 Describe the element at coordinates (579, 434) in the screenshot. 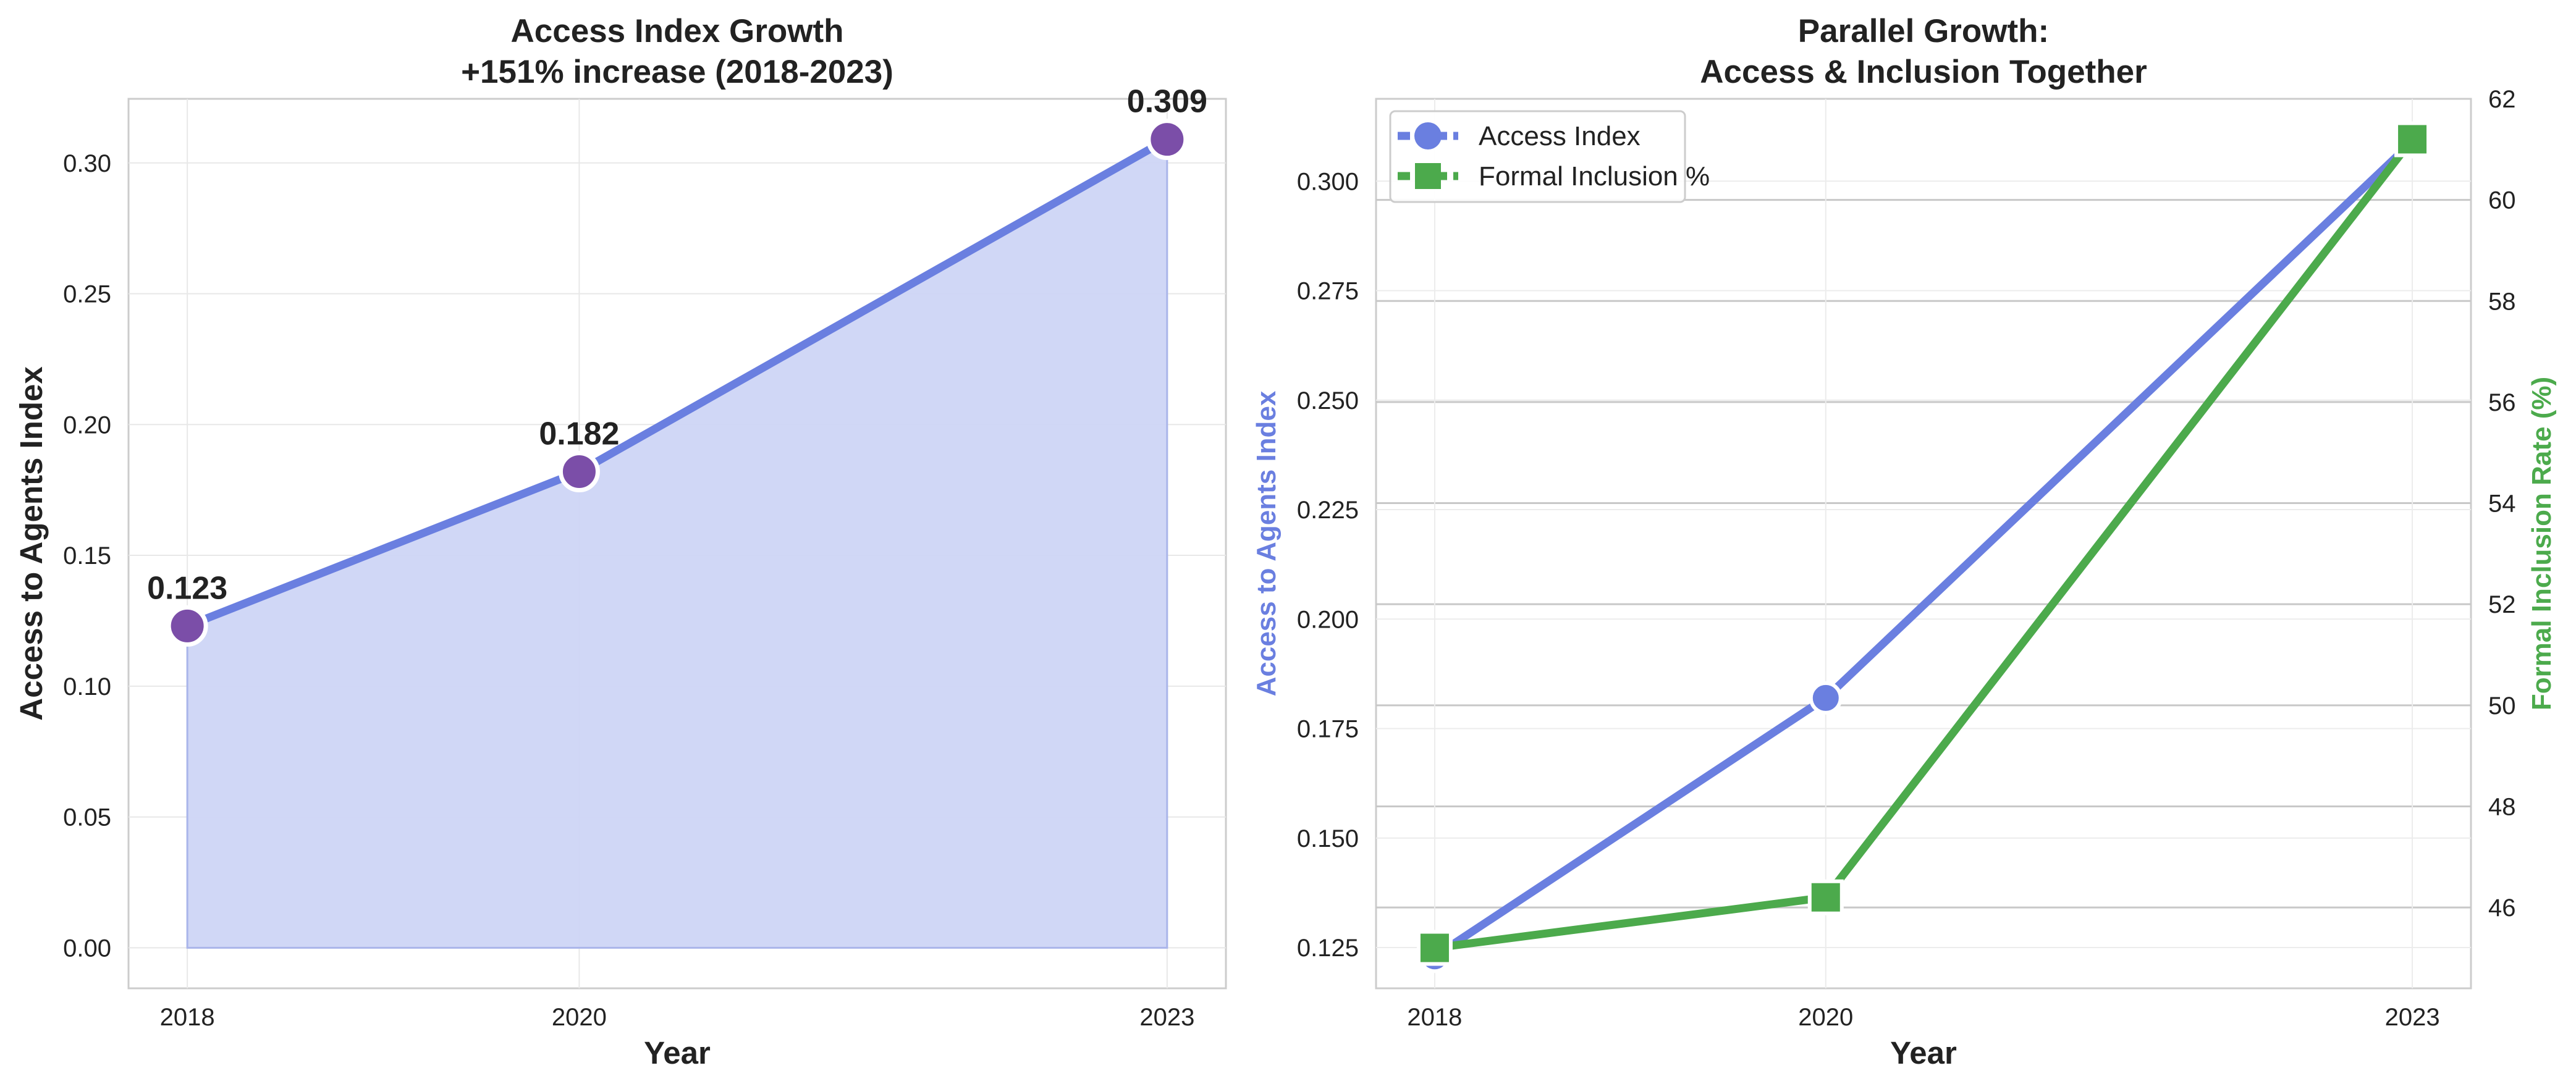

I see `left-point-label: 0.182` at that location.